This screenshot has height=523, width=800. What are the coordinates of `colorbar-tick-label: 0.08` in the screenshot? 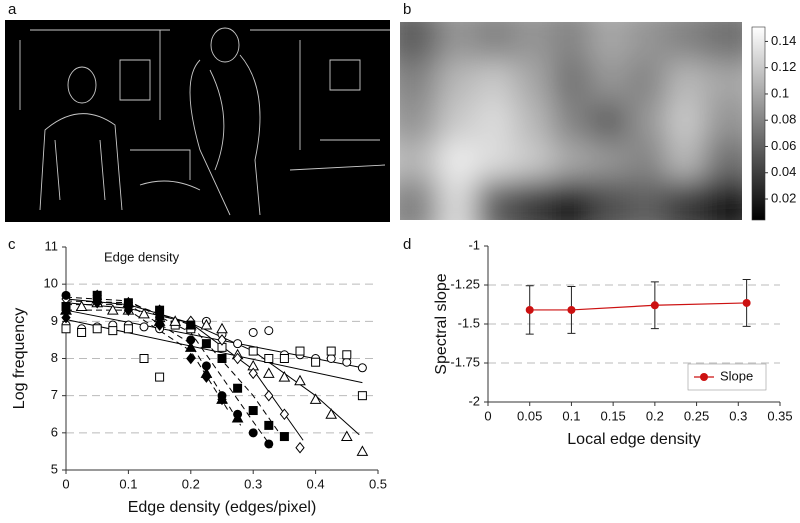 It's located at (783, 119).